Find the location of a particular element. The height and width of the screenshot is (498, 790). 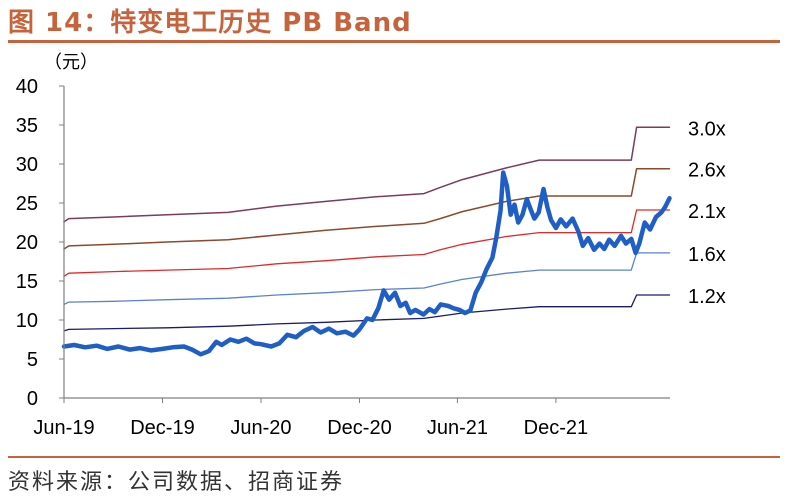

source-note: 资料来源：公司数据、招商证券 is located at coordinates (176, 482).